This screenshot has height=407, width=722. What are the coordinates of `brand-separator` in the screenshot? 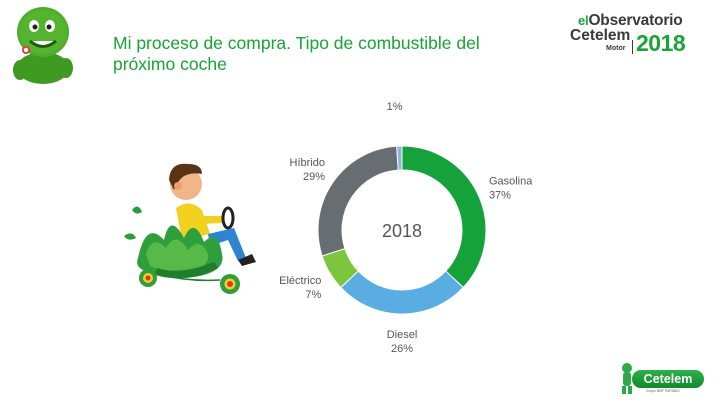 It's located at (632, 47).